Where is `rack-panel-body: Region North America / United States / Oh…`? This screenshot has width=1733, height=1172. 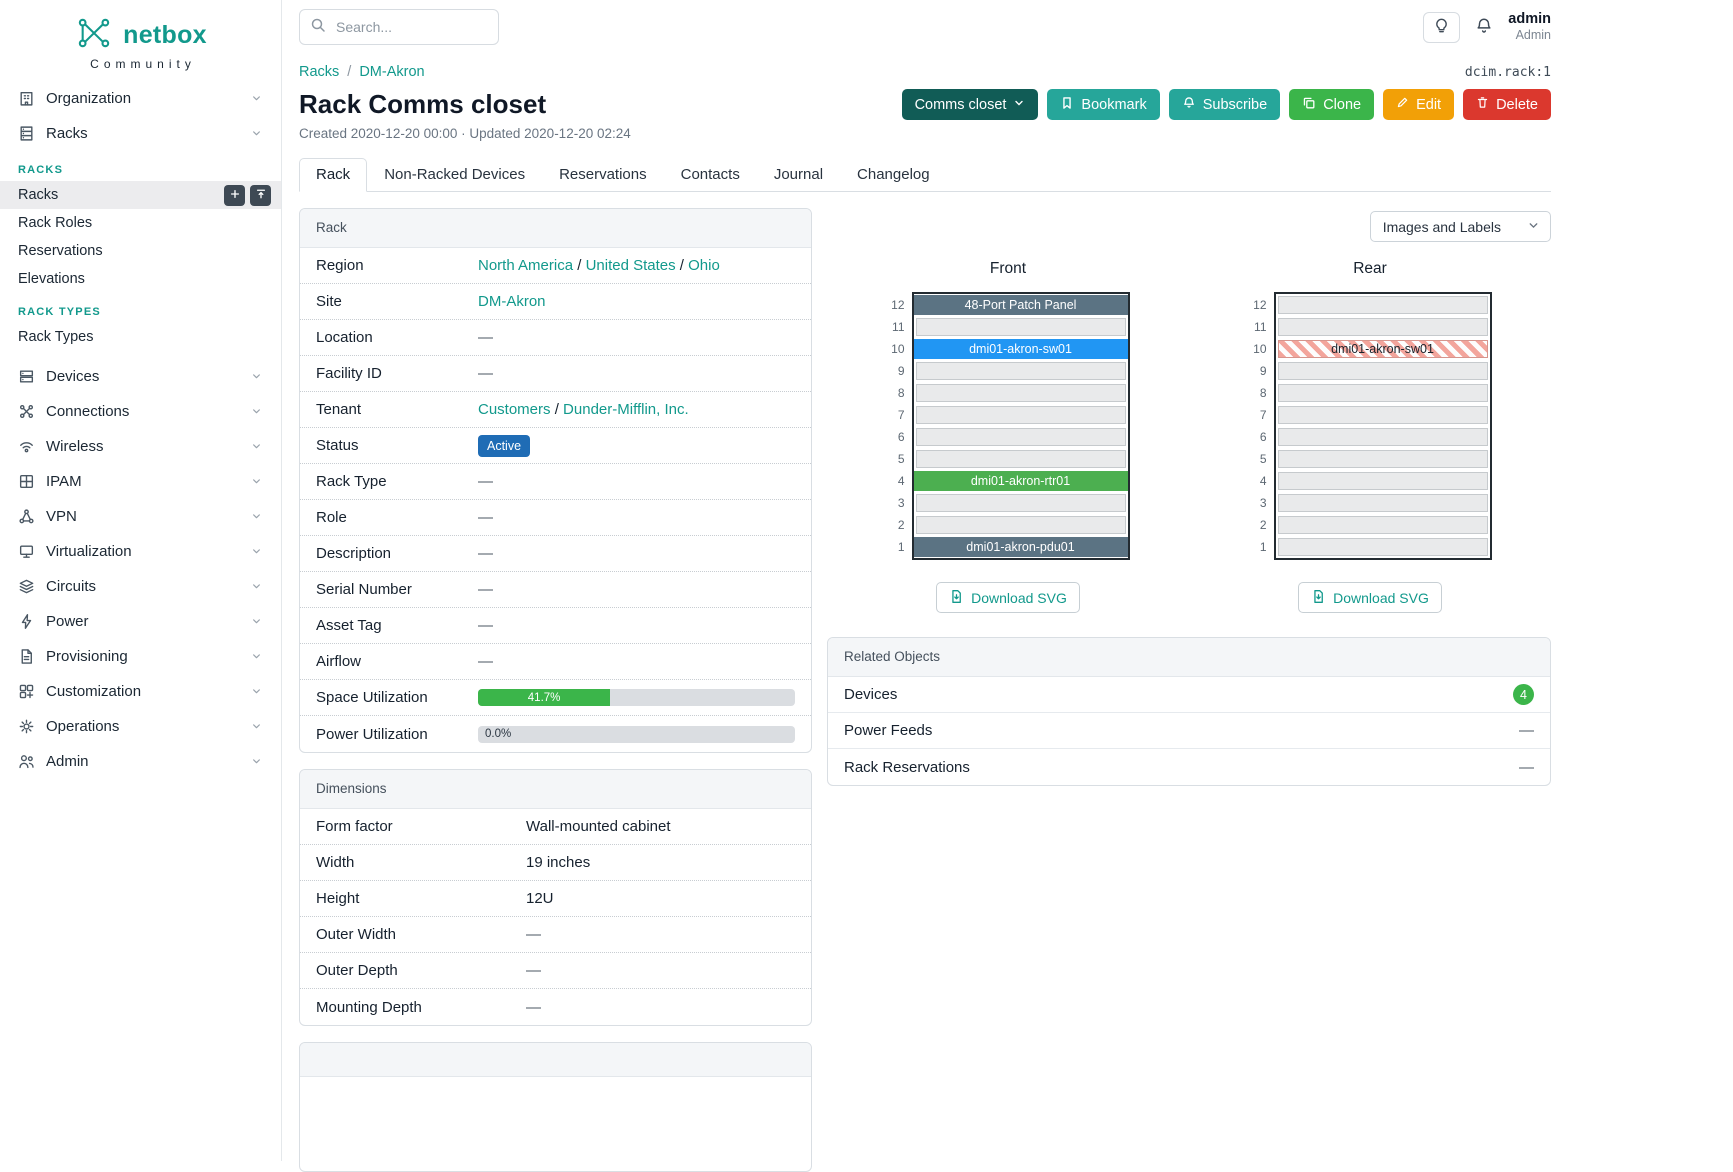
rack-panel-body: Region North America / United States / Oh… is located at coordinates (555, 500).